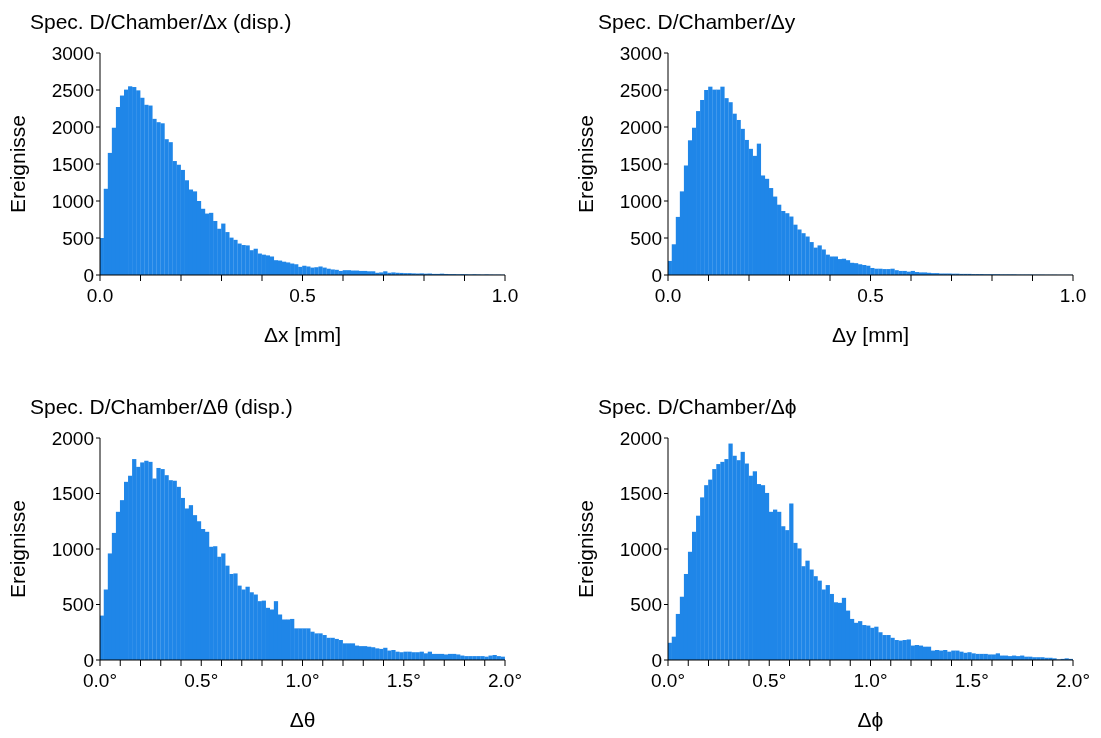 This screenshot has width=1101, height=738. What do you see at coordinates (302, 719) in the screenshot?
I see `x-axis-title: Δθ` at bounding box center [302, 719].